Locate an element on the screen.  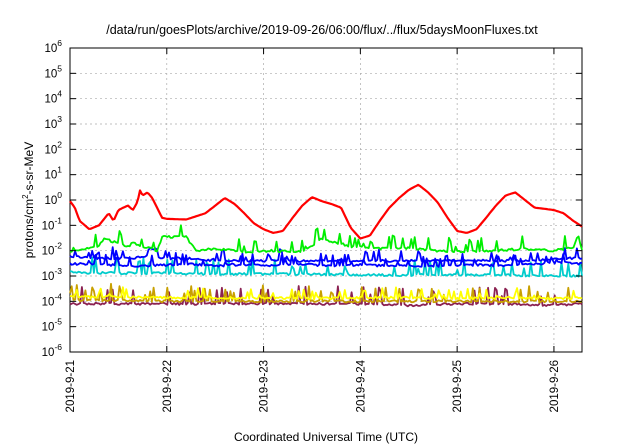
x-tick-label: 2019-9-23 is located at coordinates (265, 386).